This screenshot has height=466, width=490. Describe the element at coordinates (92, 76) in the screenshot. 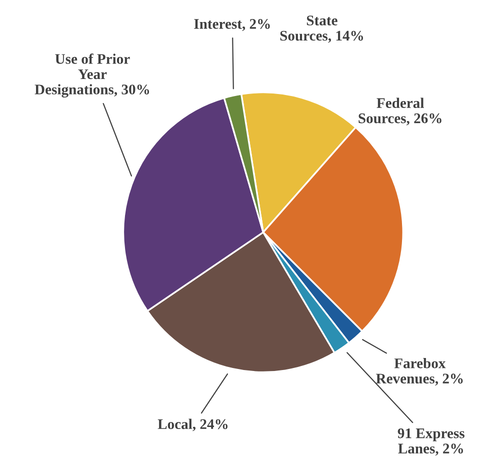

I see `slice-label: Use of Prior Year Designations, 30%` at that location.